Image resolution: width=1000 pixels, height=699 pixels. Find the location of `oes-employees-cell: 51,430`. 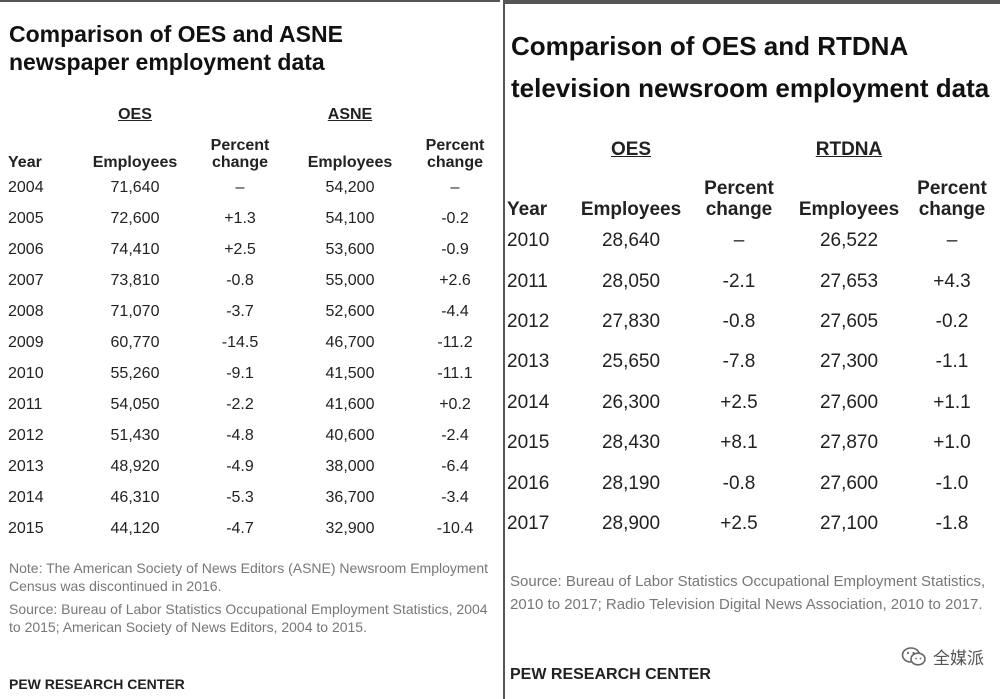

oes-employees-cell: 51,430 is located at coordinates (135, 435).